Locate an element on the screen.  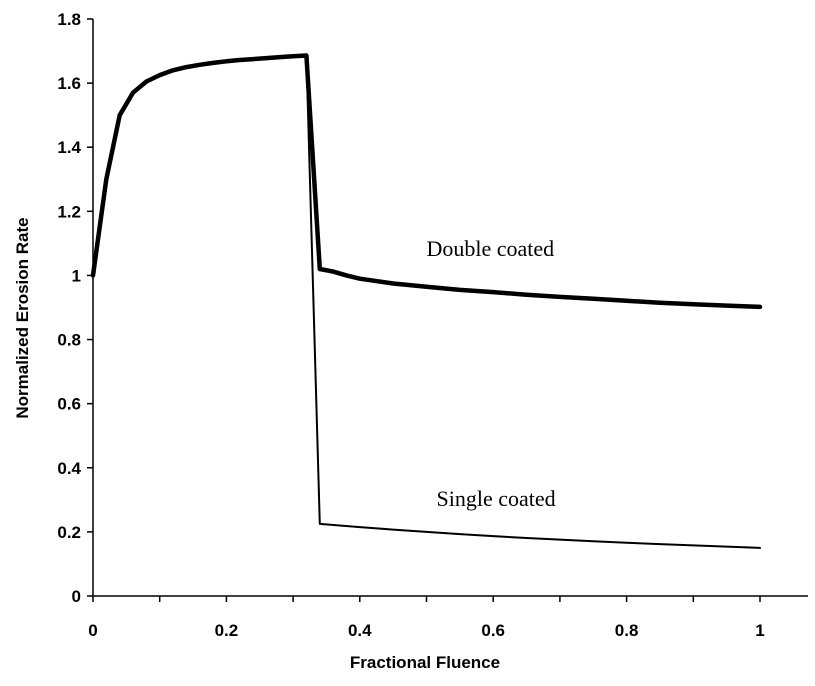
annotations: Double coated Single coated is located at coordinates (491, 373).